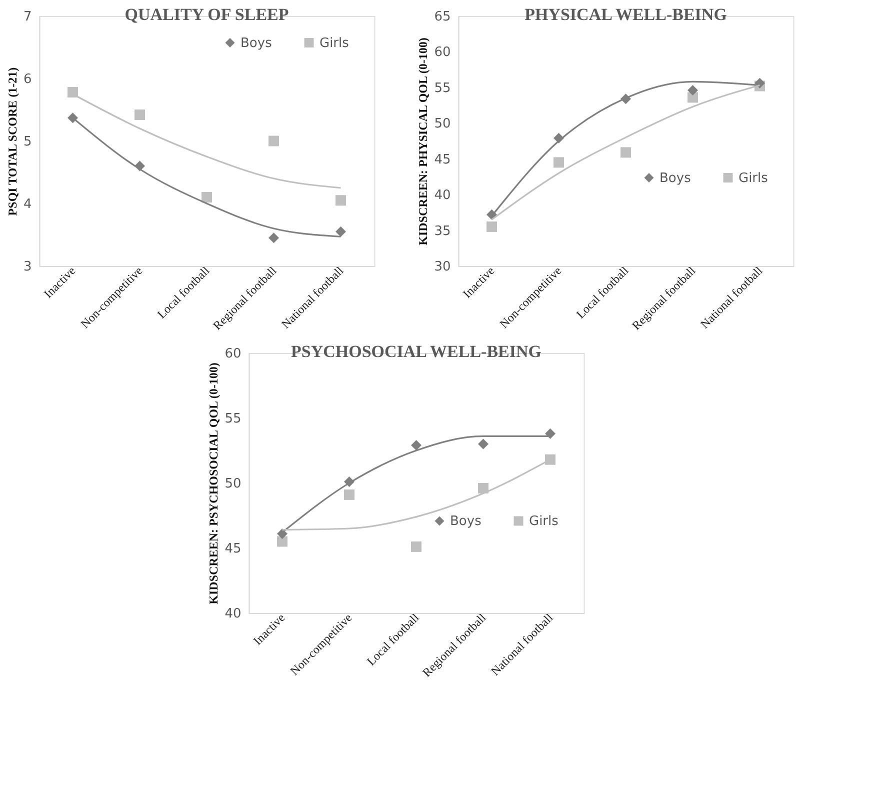 The image size is (894, 787). Describe the element at coordinates (442, 267) in the screenshot. I see `y-tick-label: 30` at that location.